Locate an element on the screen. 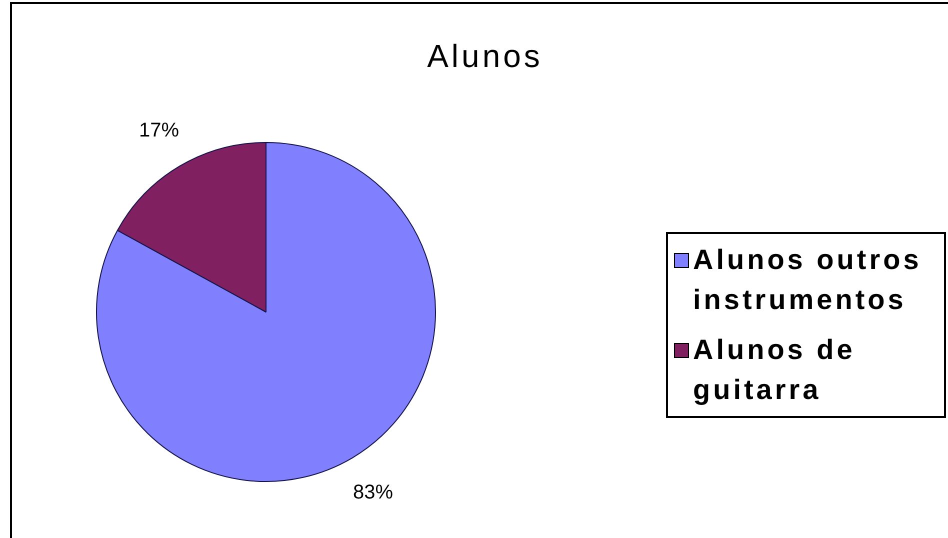 This screenshot has width=948, height=538. chart-title: Alunos is located at coordinates (485, 56).